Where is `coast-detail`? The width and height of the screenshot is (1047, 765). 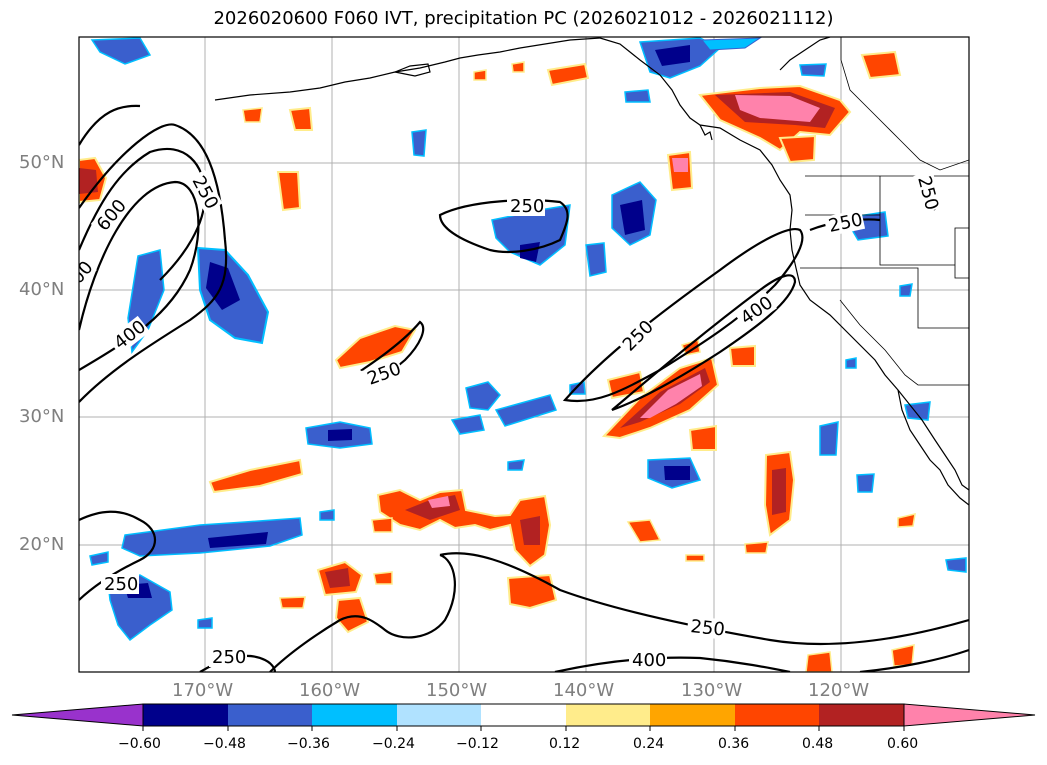 coast-detail is located at coordinates (805, 54).